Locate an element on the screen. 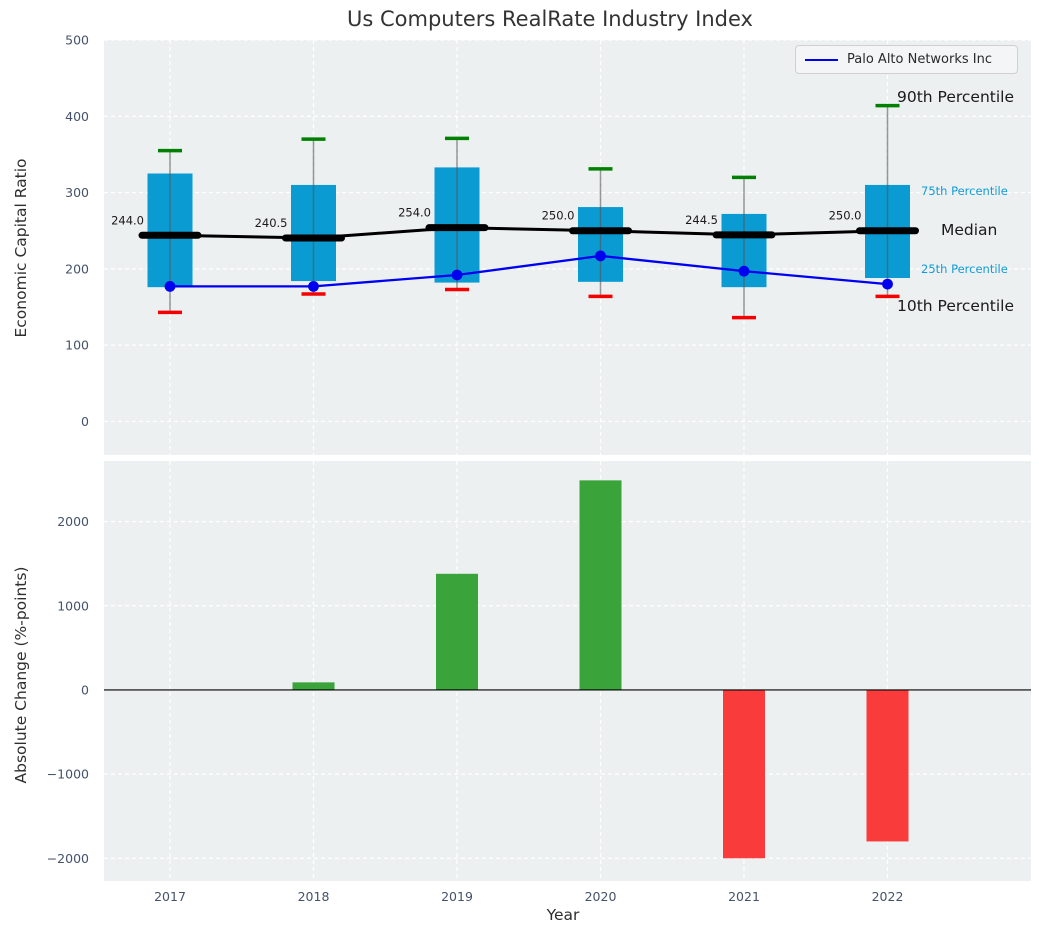 The image size is (1039, 942). x-tick-label-2017: 2017 is located at coordinates (170, 896).